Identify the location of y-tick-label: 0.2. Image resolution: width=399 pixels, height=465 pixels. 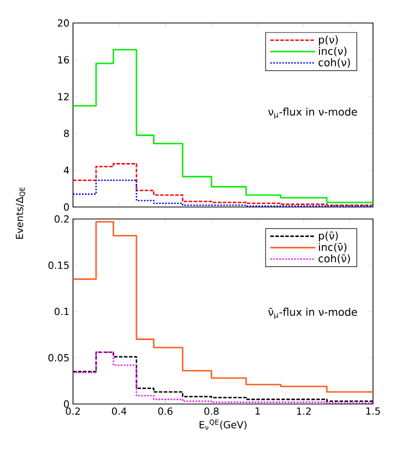
(61, 219).